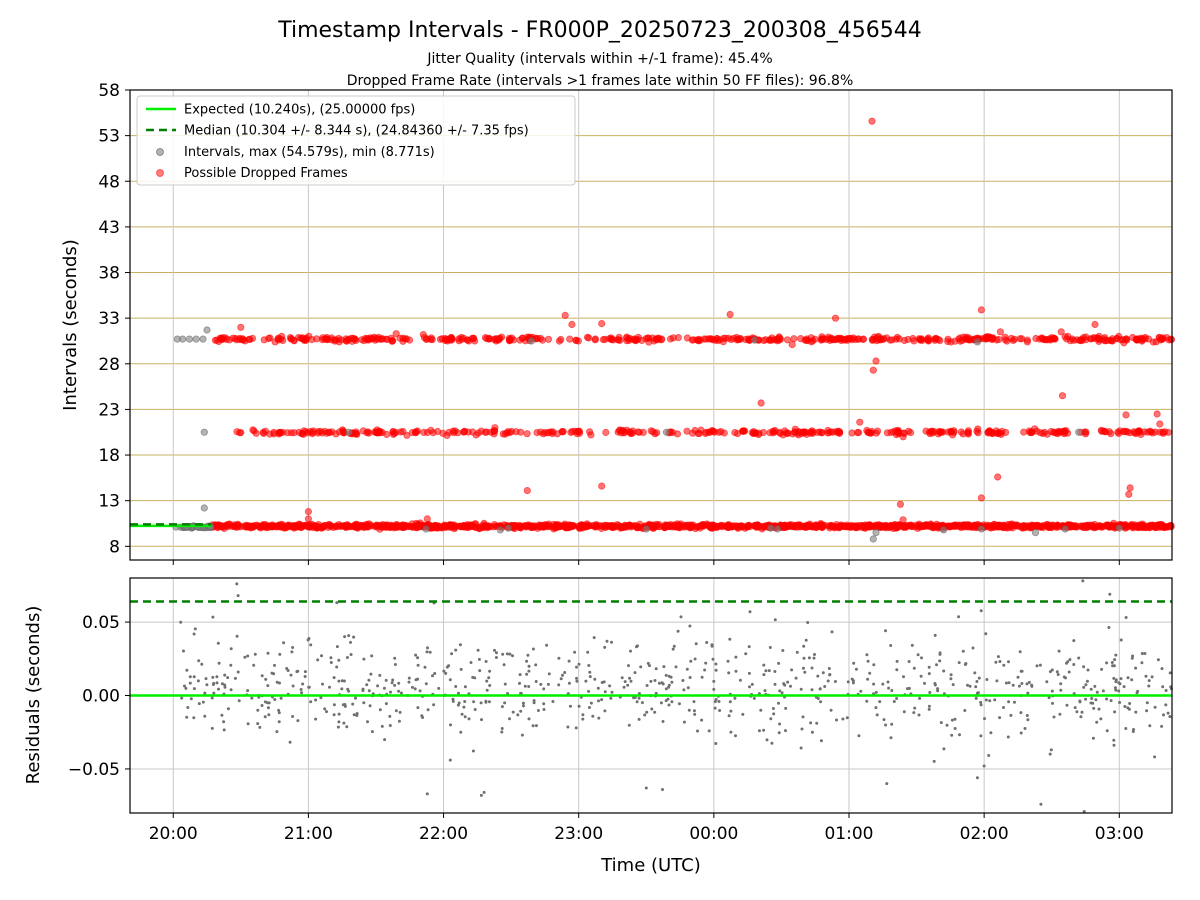 This screenshot has width=1200, height=900. I want to click on intervals-y-tick-label: 8, so click(114, 547).